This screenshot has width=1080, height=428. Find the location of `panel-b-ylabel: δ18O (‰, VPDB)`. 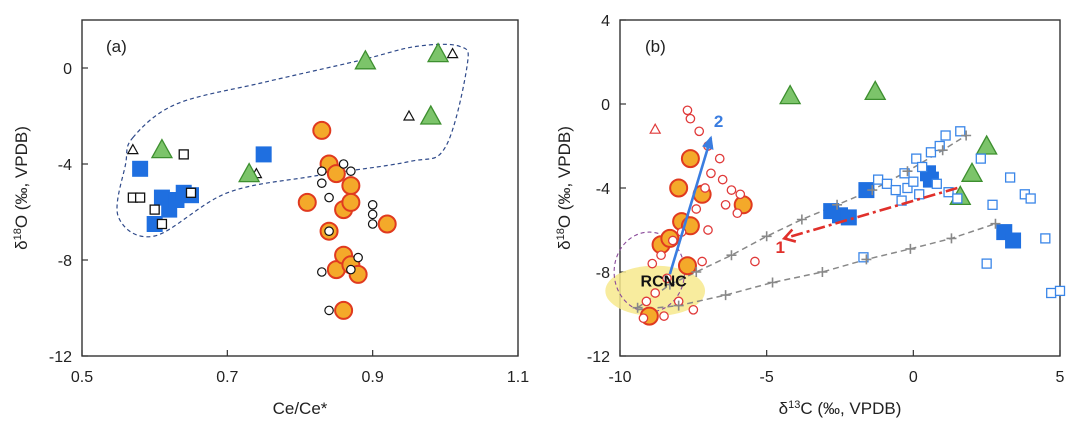

panel-b-ylabel: δ18O (‰, VPDB) is located at coordinates (564, 188).